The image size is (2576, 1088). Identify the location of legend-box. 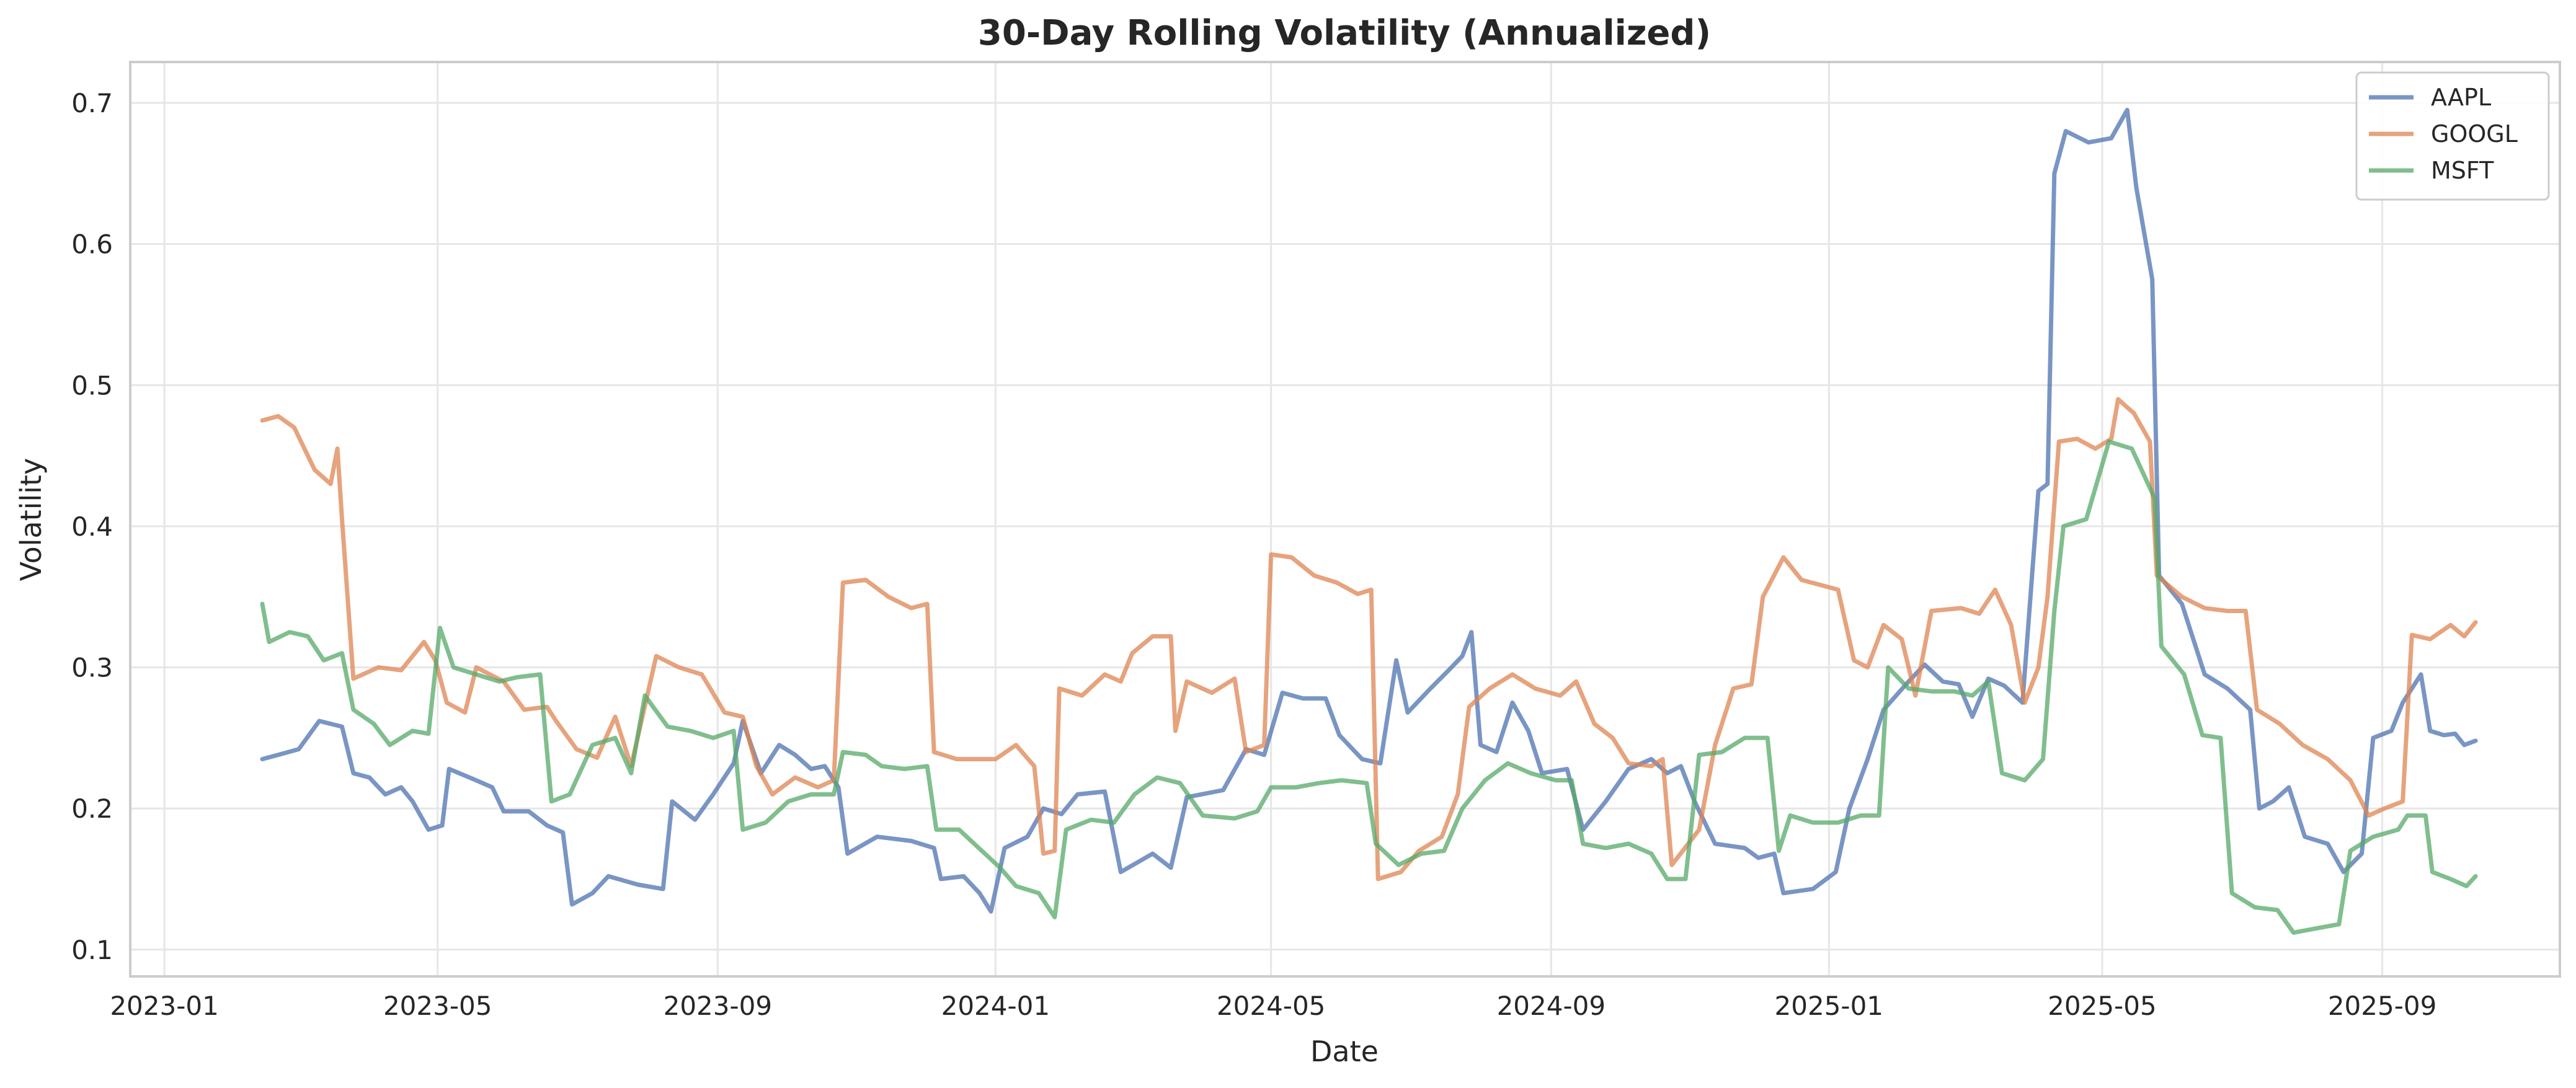
(2452, 136).